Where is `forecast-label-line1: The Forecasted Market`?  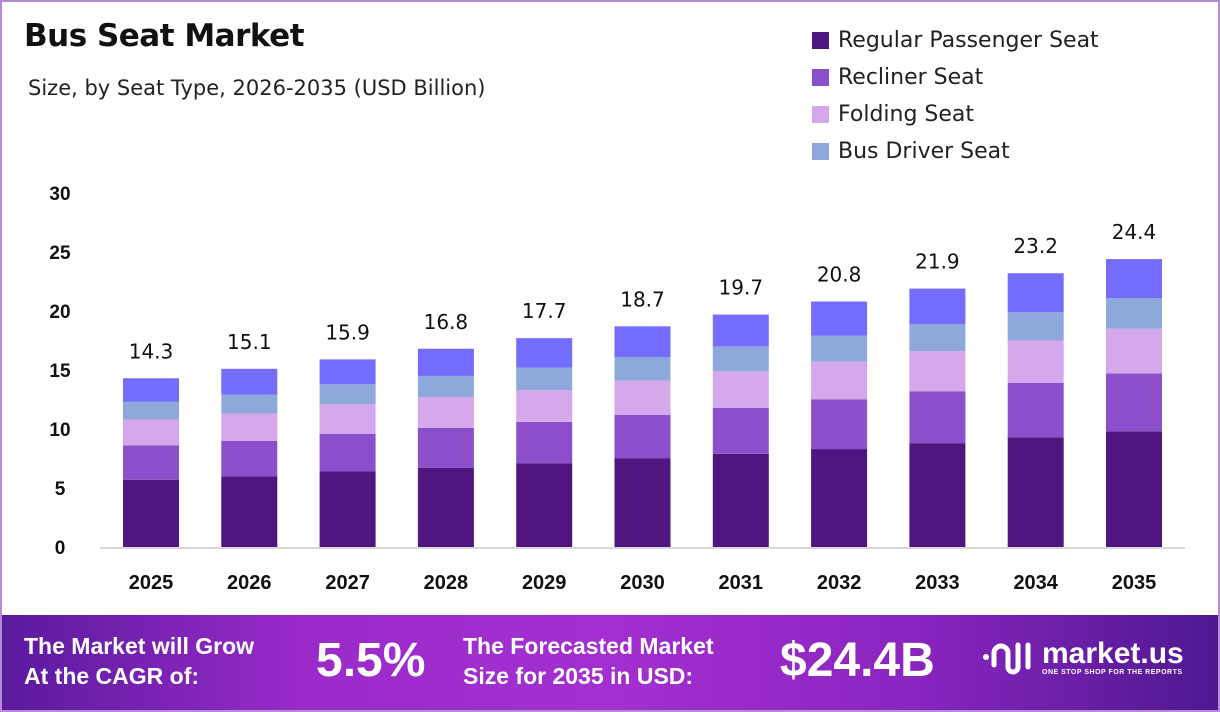
forecast-label-line1: The Forecasted Market is located at coordinates (588, 646).